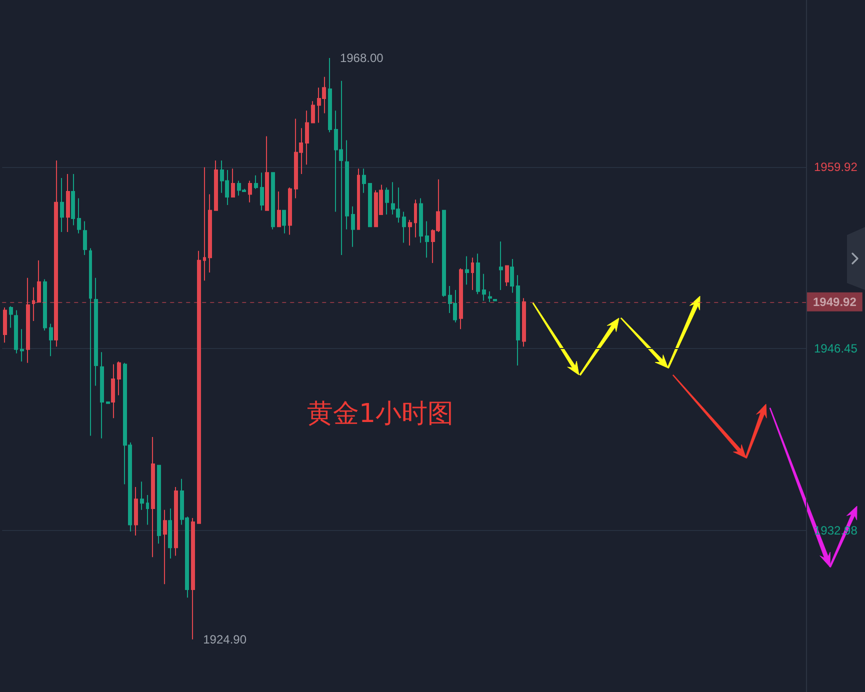 The width and height of the screenshot is (865, 692). Describe the element at coordinates (362, 58) in the screenshot. I see `annotation: 1968.00` at that location.